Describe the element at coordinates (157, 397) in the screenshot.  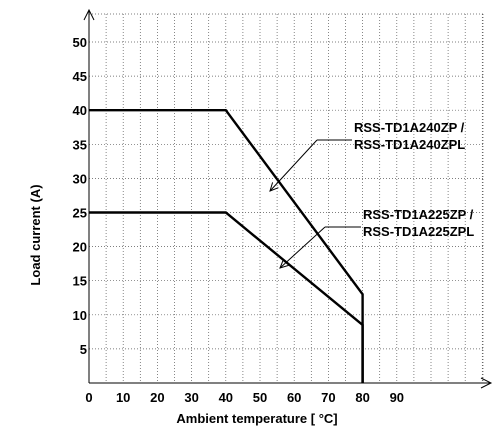
I see `x-tick-label: 20` at that location.